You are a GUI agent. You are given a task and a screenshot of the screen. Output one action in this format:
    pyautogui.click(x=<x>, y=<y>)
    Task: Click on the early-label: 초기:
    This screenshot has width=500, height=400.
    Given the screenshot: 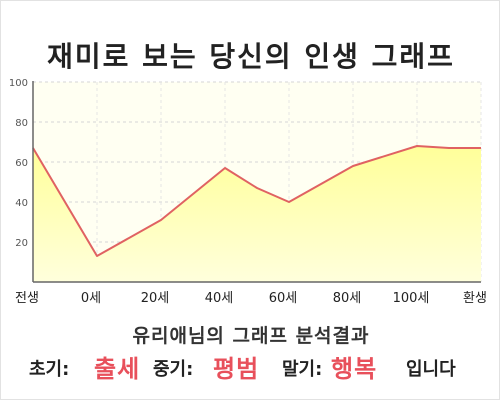 What is the action you would take?
    pyautogui.click(x=49, y=369)
    